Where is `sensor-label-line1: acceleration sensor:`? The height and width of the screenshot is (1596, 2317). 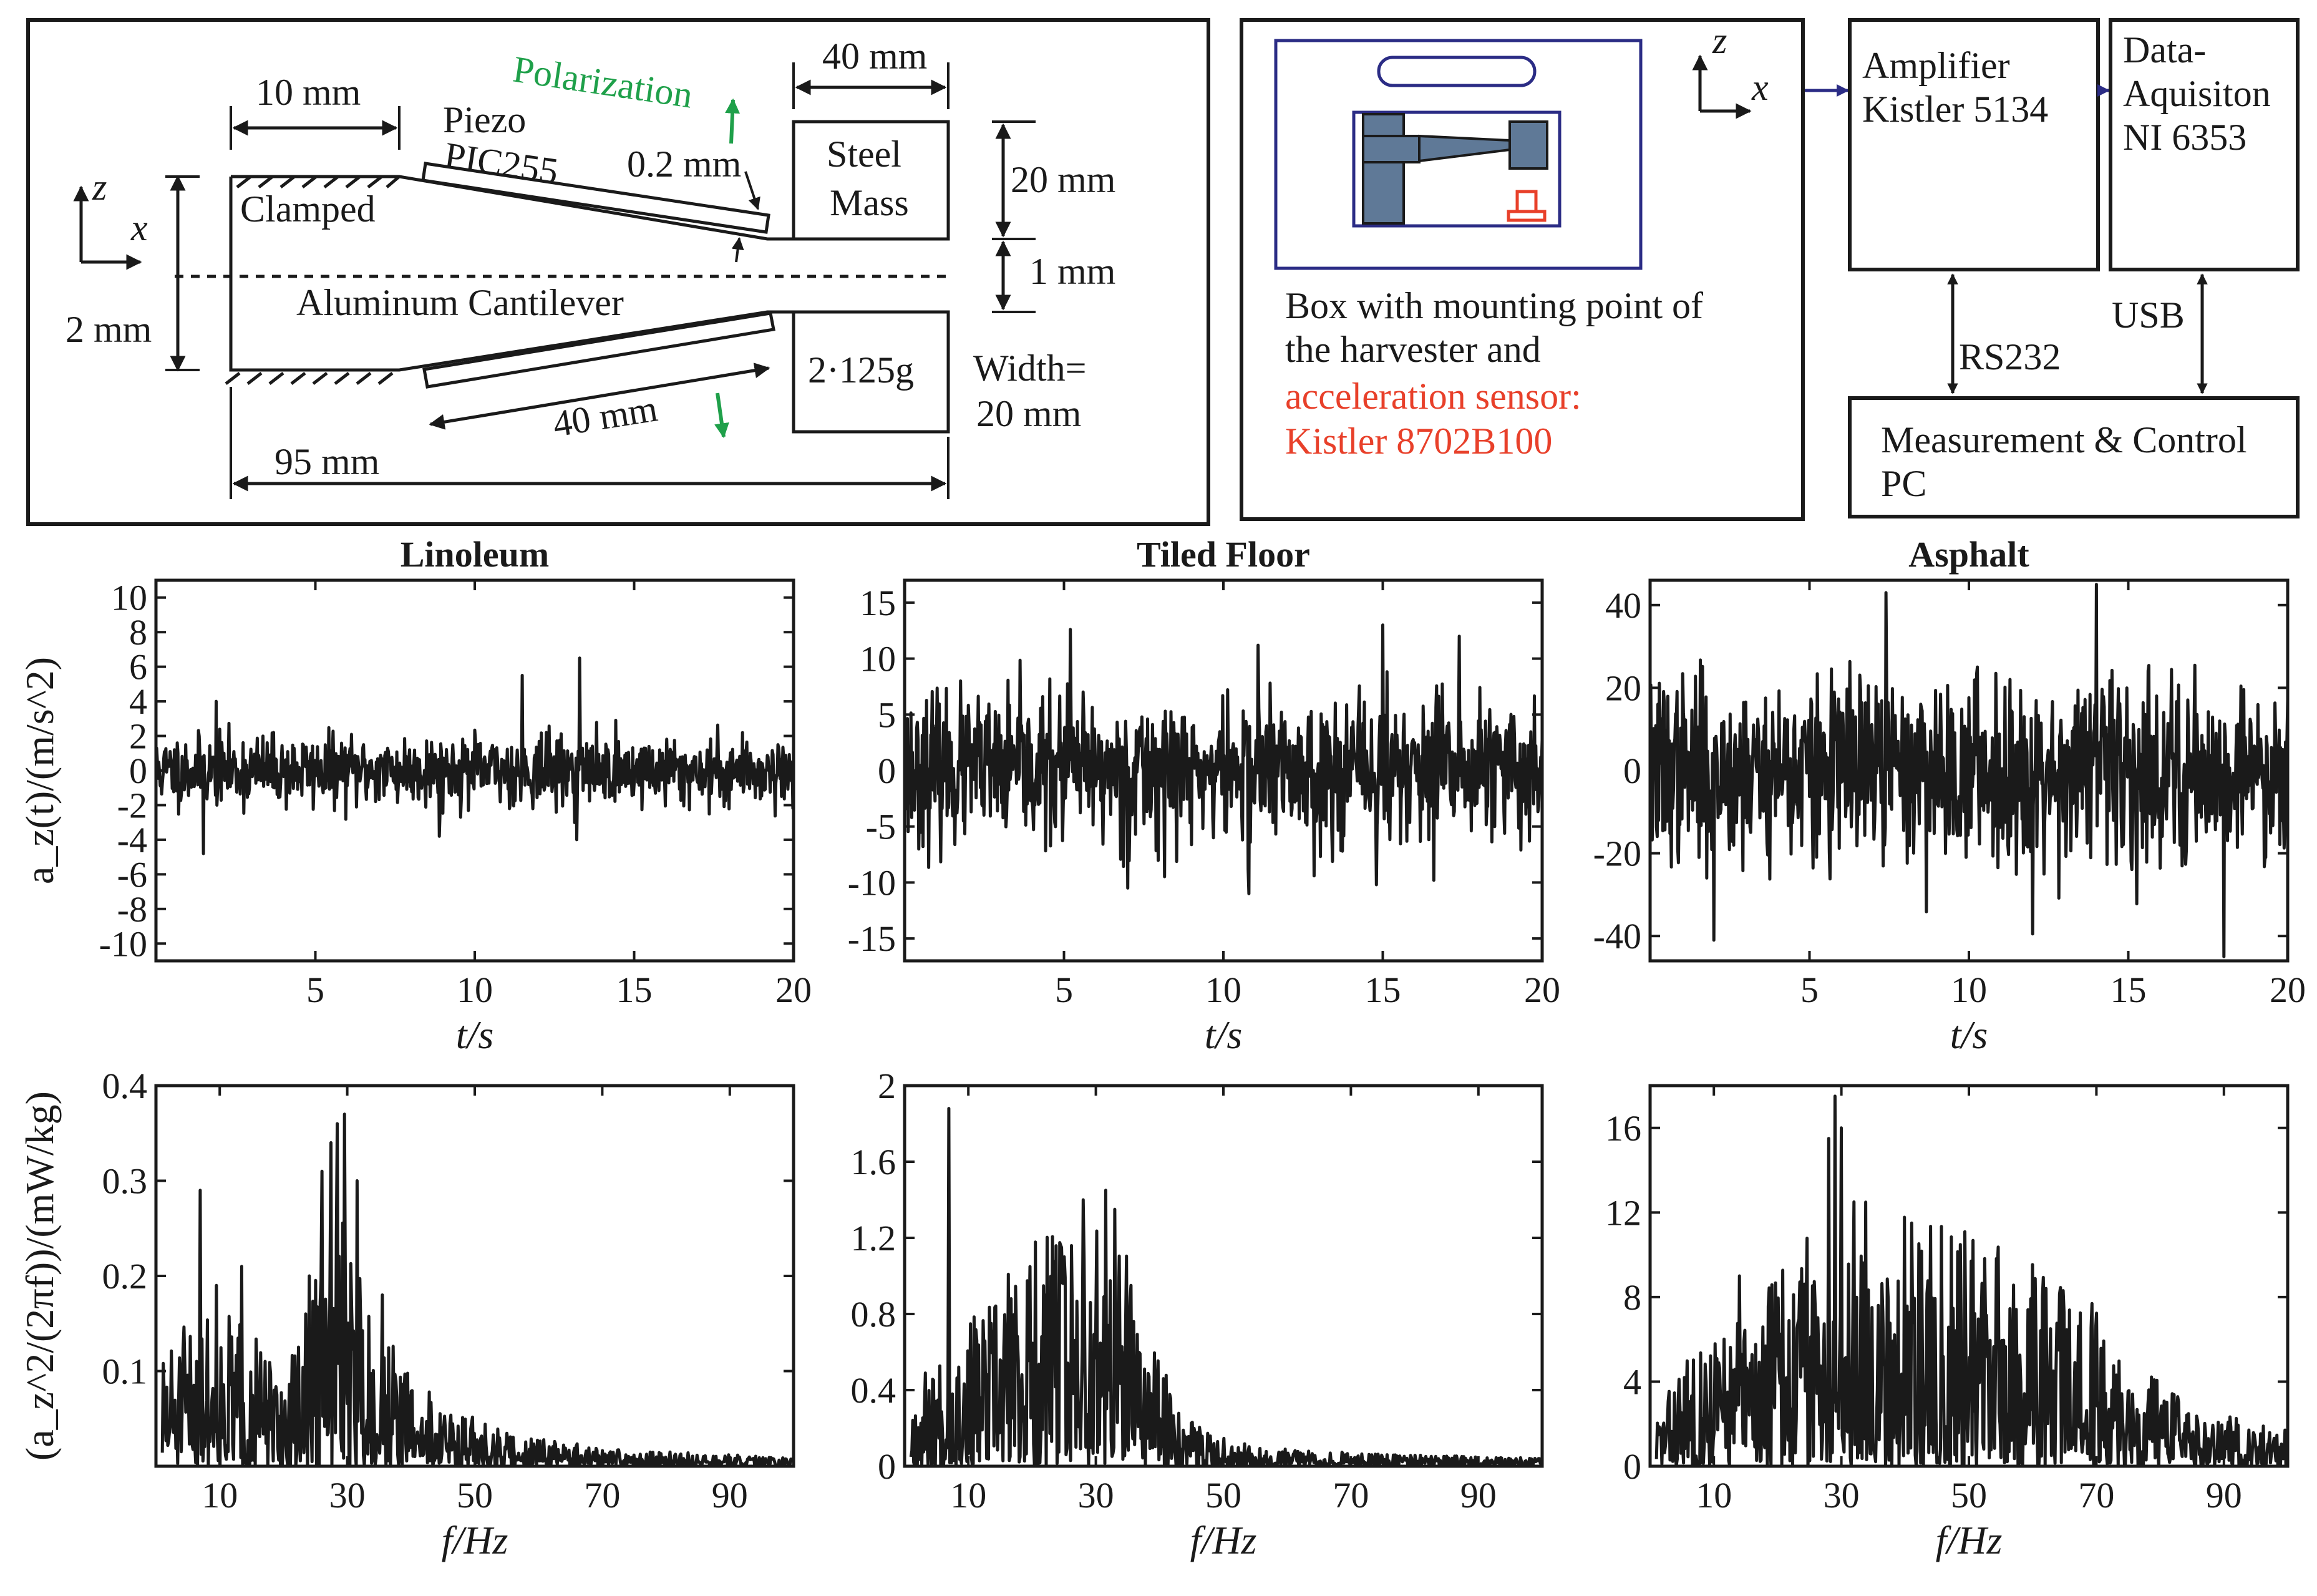 sensor-label-line1: acceleration sensor: is located at coordinates (1433, 396).